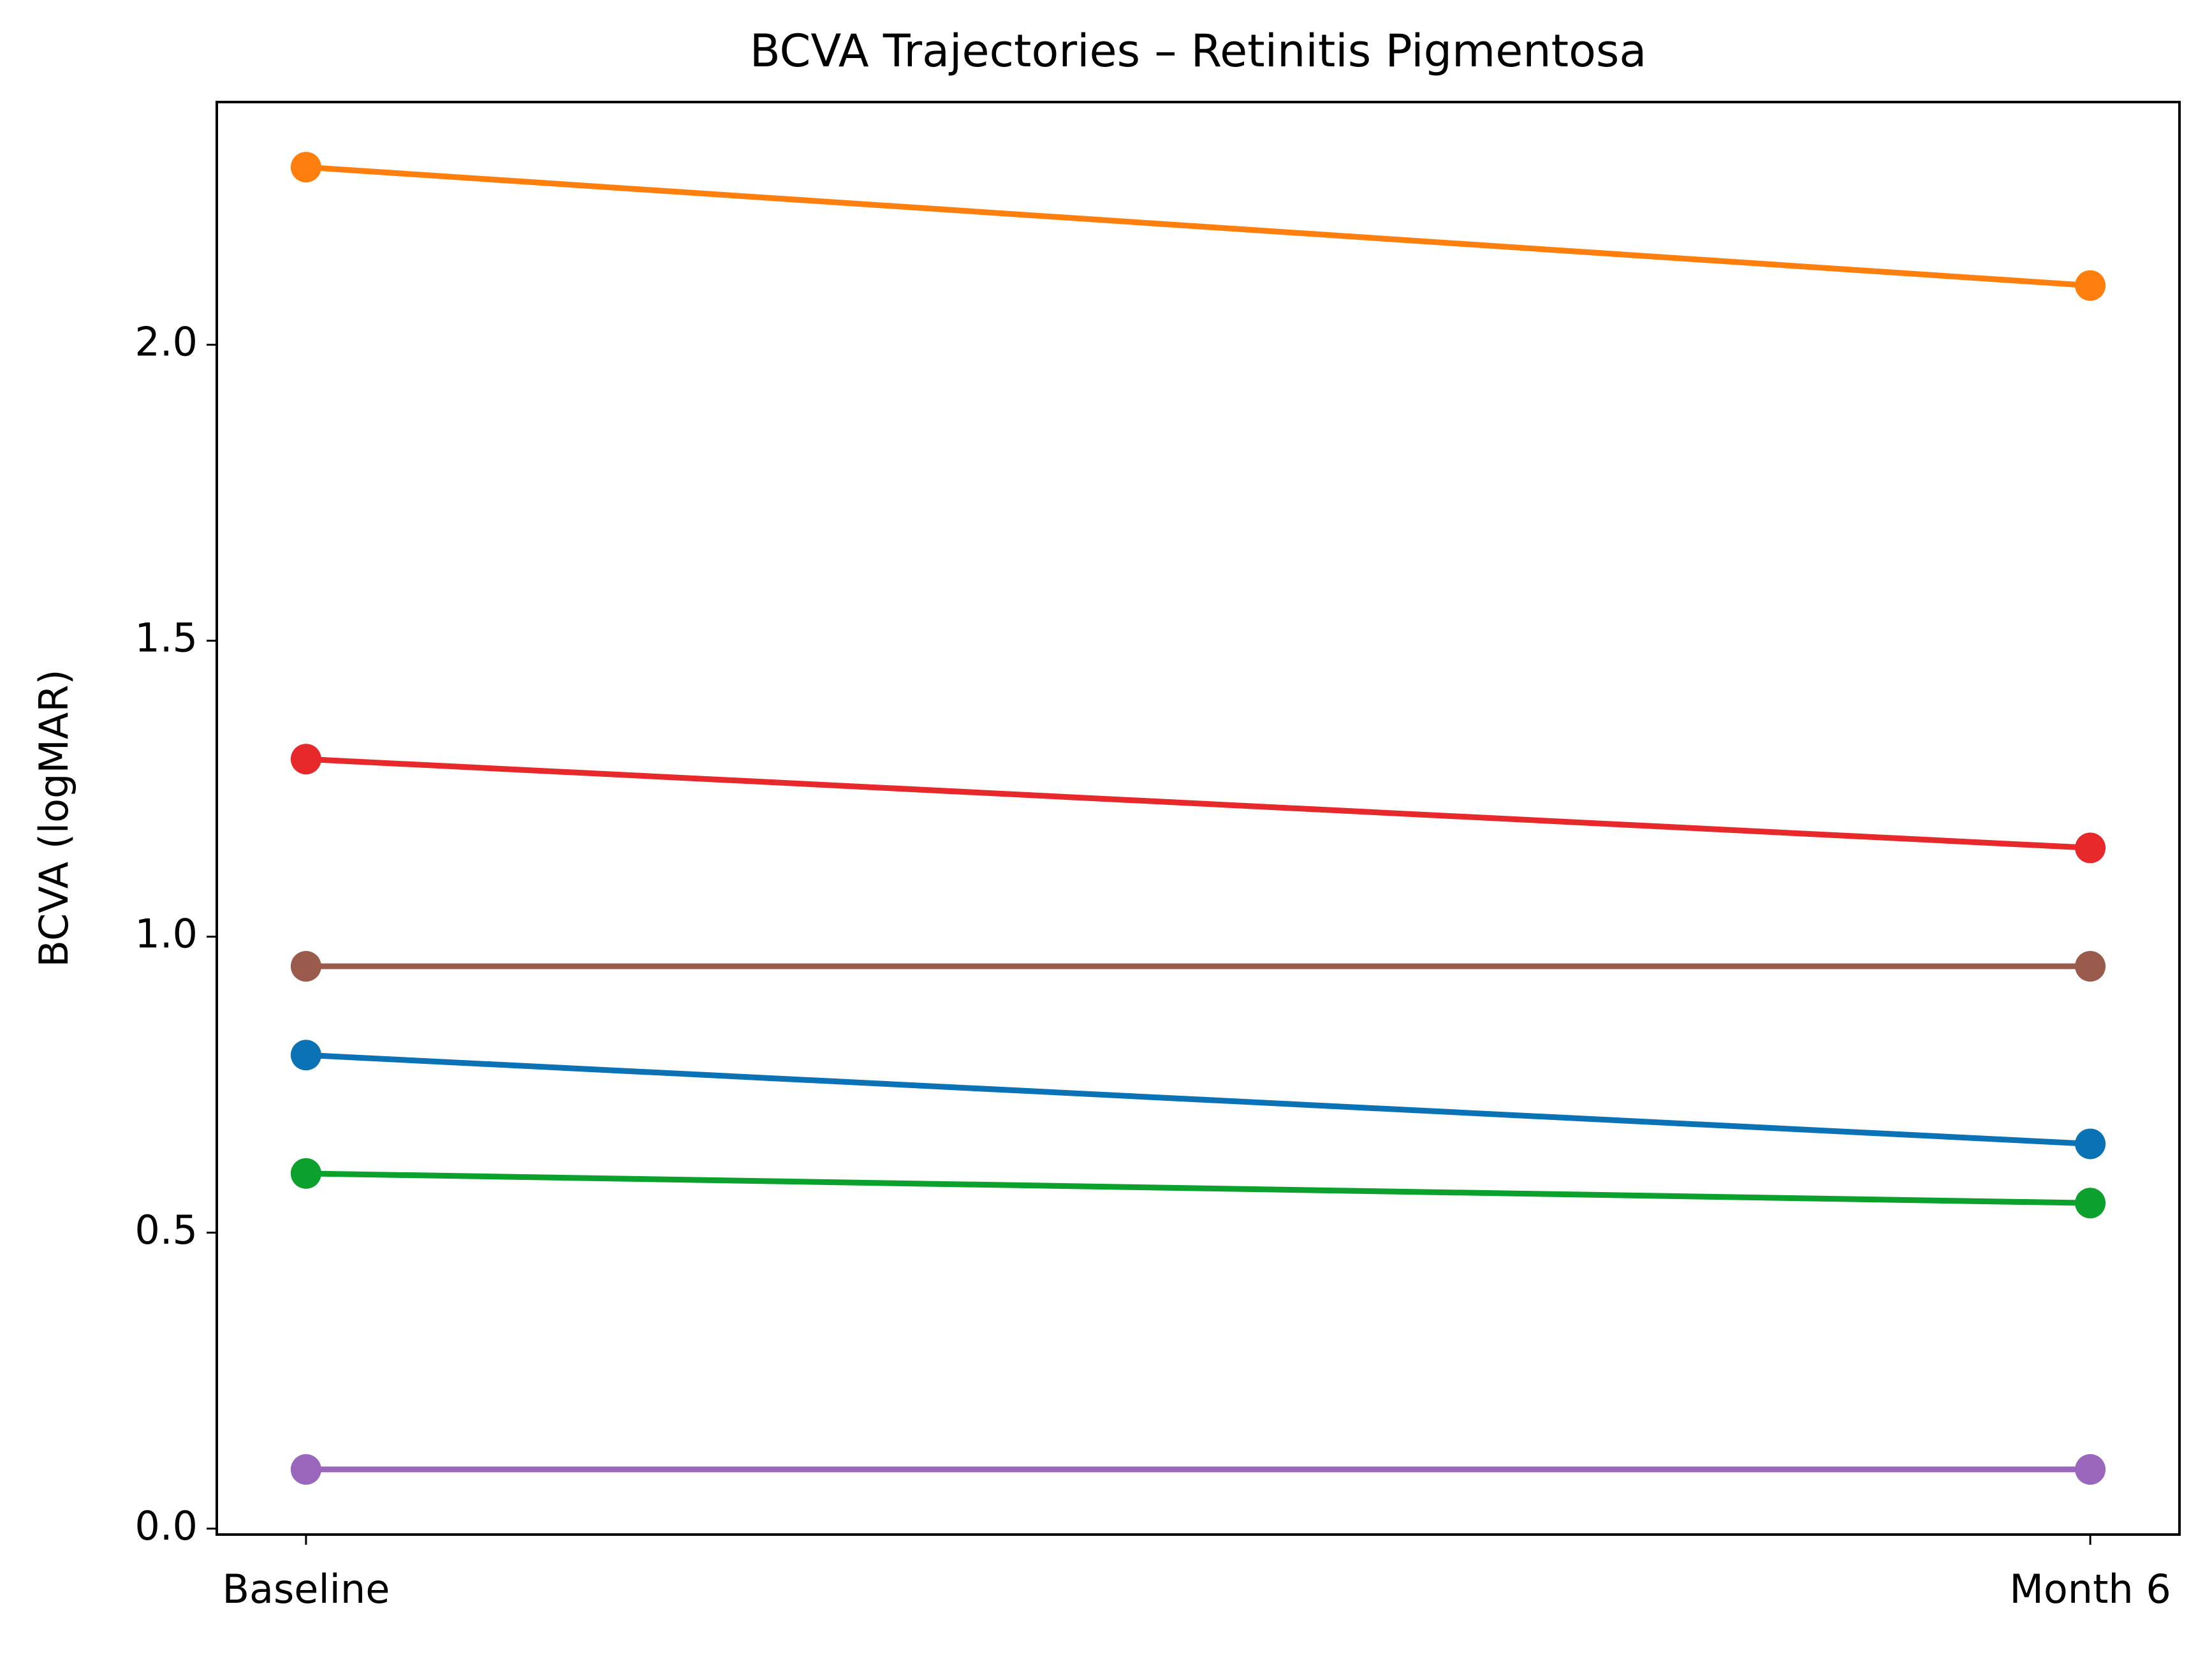 The width and height of the screenshot is (2212, 1657). What do you see at coordinates (167, 342) in the screenshot?
I see `y-tick-label: 2.0` at bounding box center [167, 342].